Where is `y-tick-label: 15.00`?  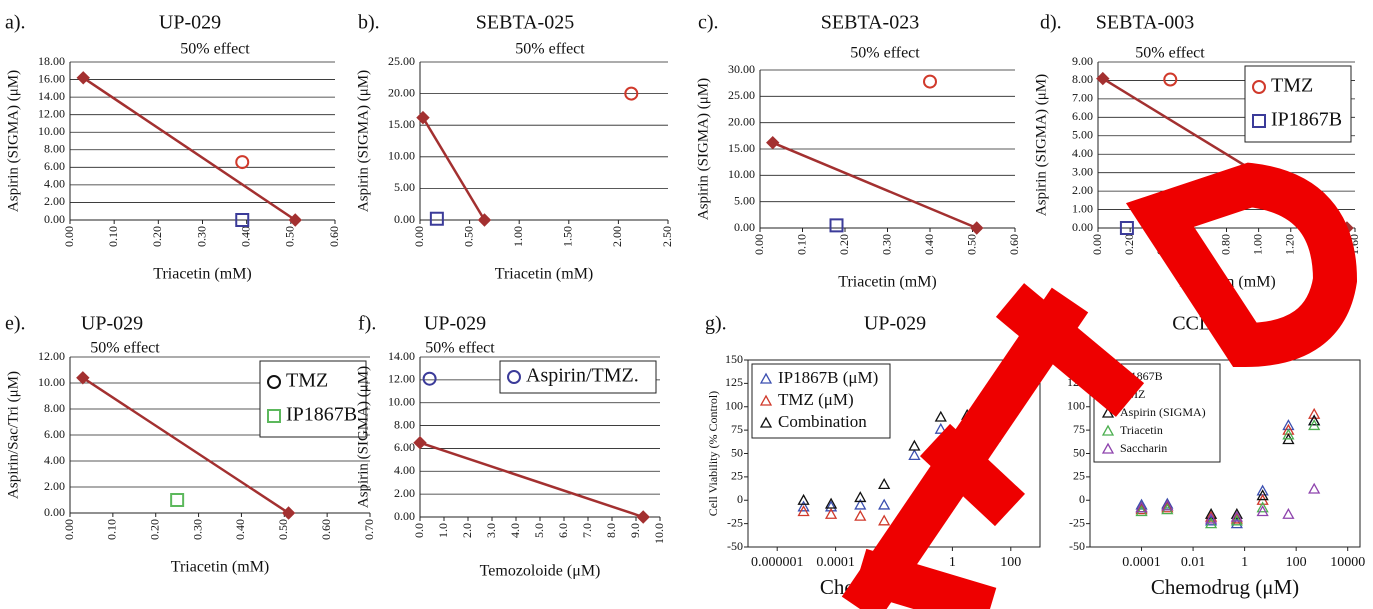 y-tick-label: 15.00 is located at coordinates (401, 124).